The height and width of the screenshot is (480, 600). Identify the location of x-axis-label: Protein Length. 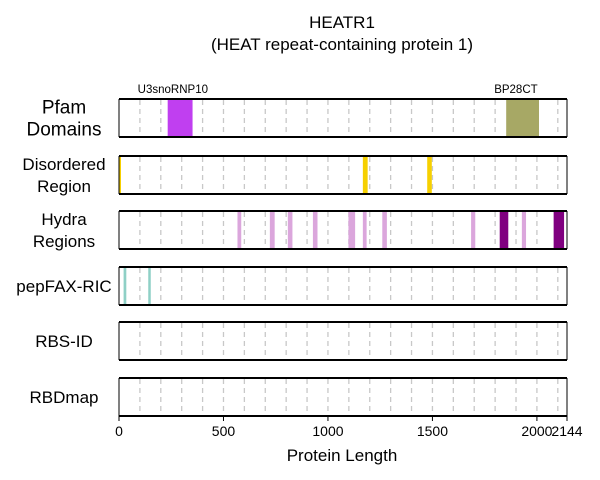
(342, 455).